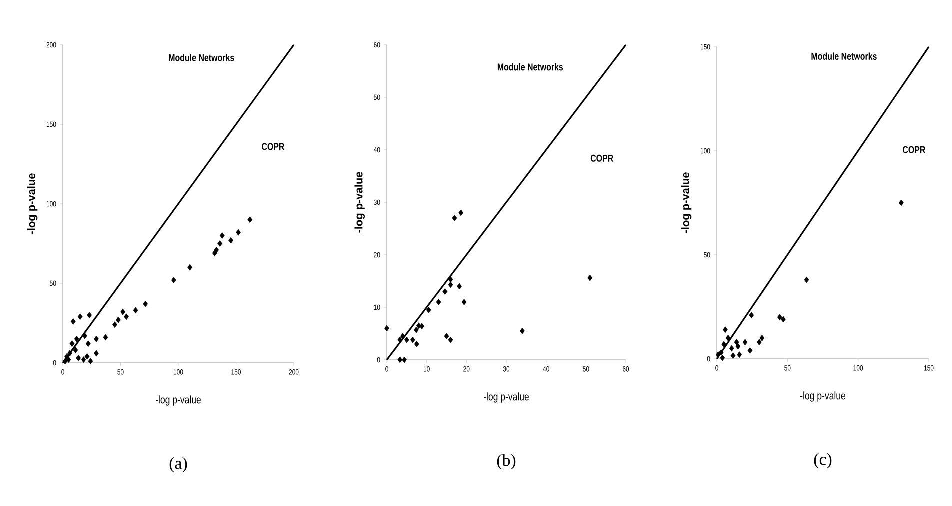 Image resolution: width=952 pixels, height=506 pixels. I want to click on text: (a), so click(179, 465).